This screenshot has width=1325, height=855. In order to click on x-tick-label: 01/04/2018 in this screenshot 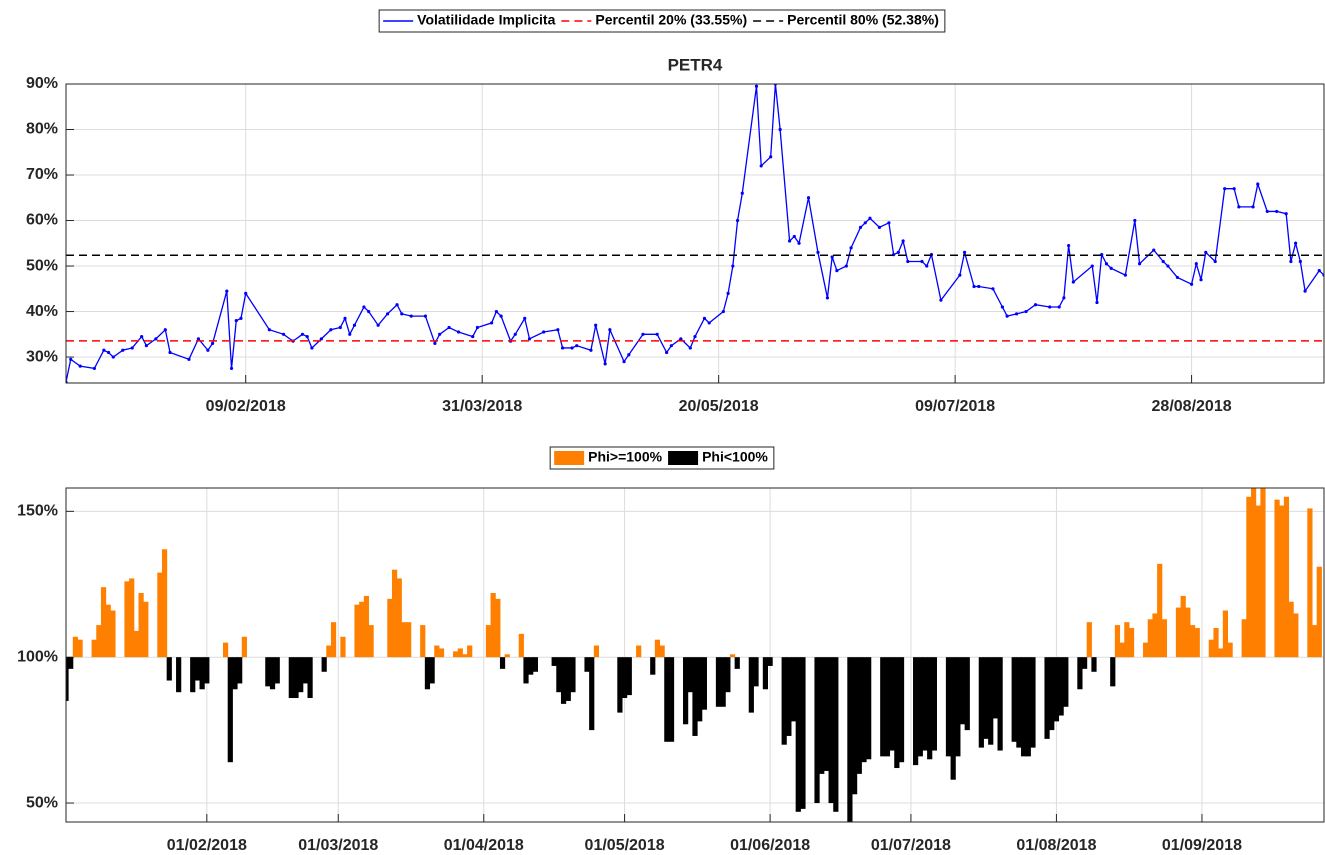, I will do `click(484, 845)`.